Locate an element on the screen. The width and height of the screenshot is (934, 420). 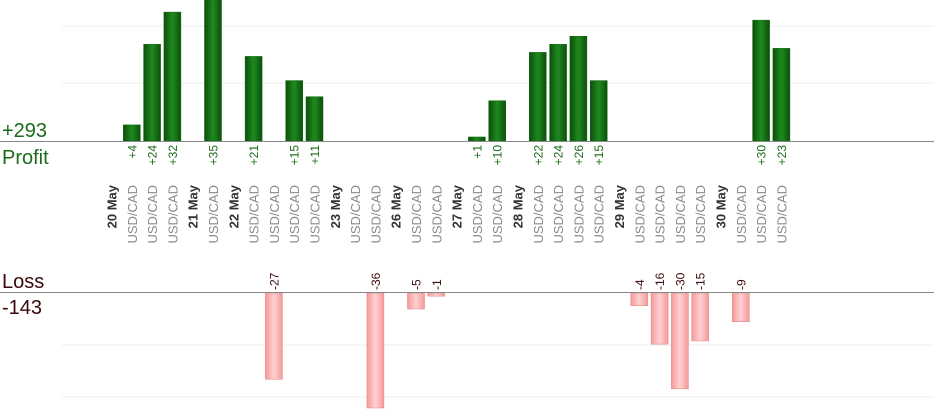
profit-value-label: +22 is located at coordinates (538, 155).